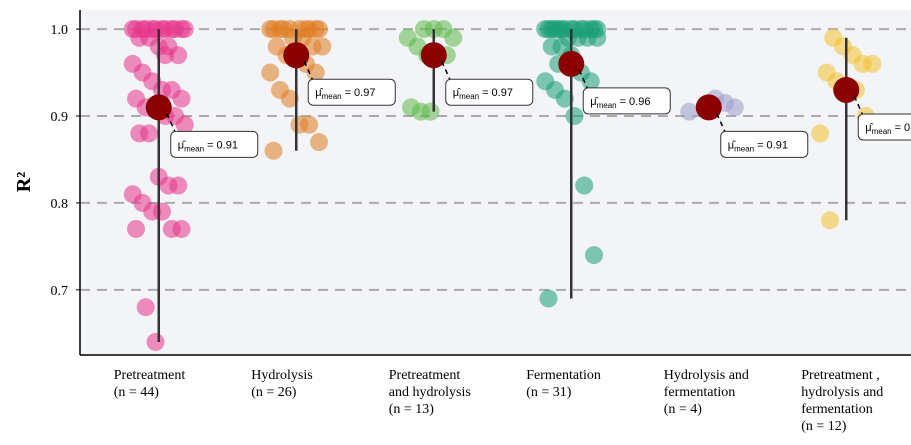  Describe the element at coordinates (364, 93) in the screenshot. I see `mean-value: 0.97` at that location.